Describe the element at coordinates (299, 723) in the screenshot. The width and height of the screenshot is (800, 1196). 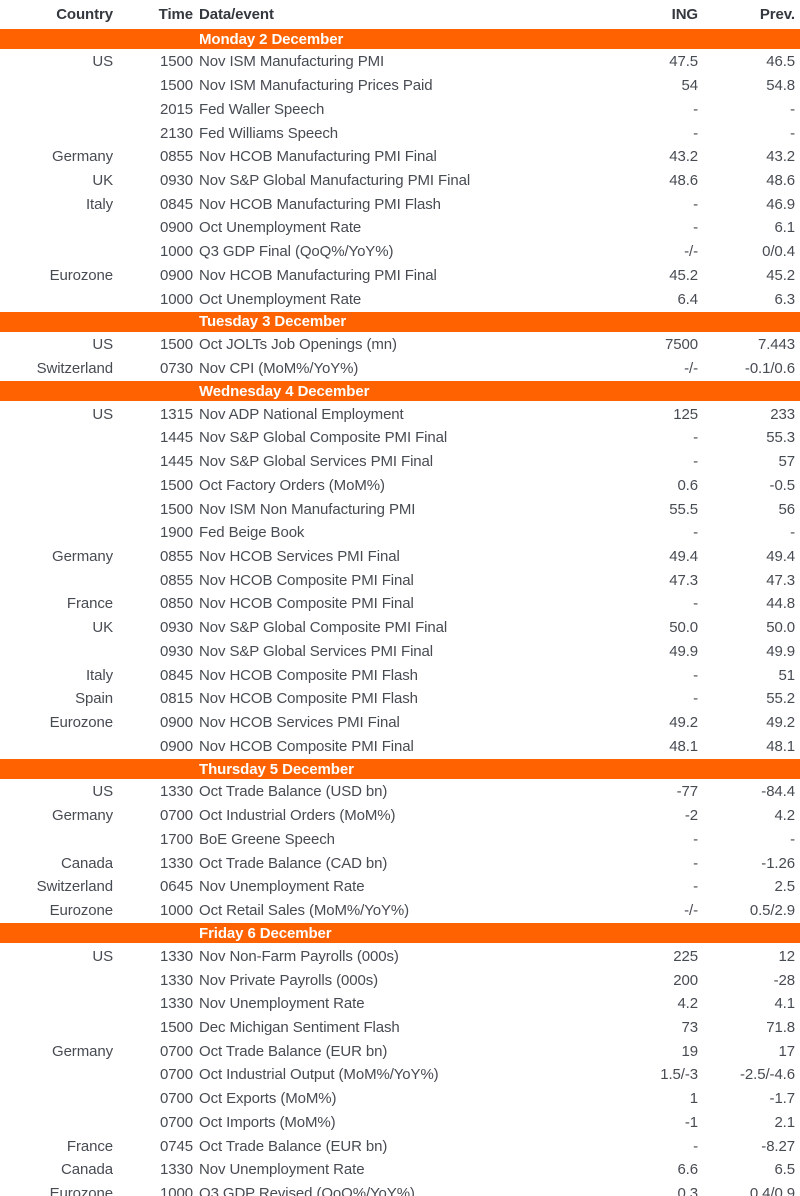
I see `event-cell: Nov HCOB Services PMI Final` at that location.